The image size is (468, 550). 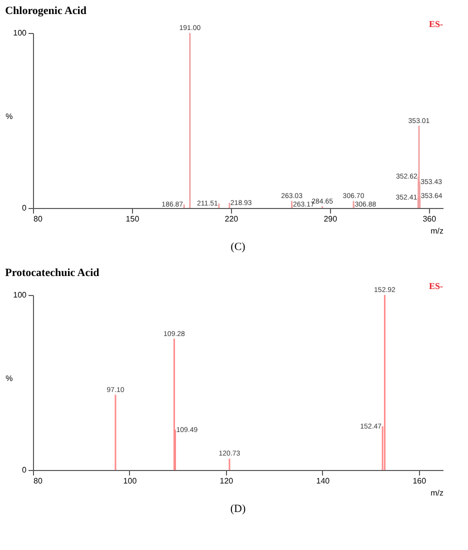 I want to click on chart-title: Chlorogenic Acid, so click(x=45, y=11).